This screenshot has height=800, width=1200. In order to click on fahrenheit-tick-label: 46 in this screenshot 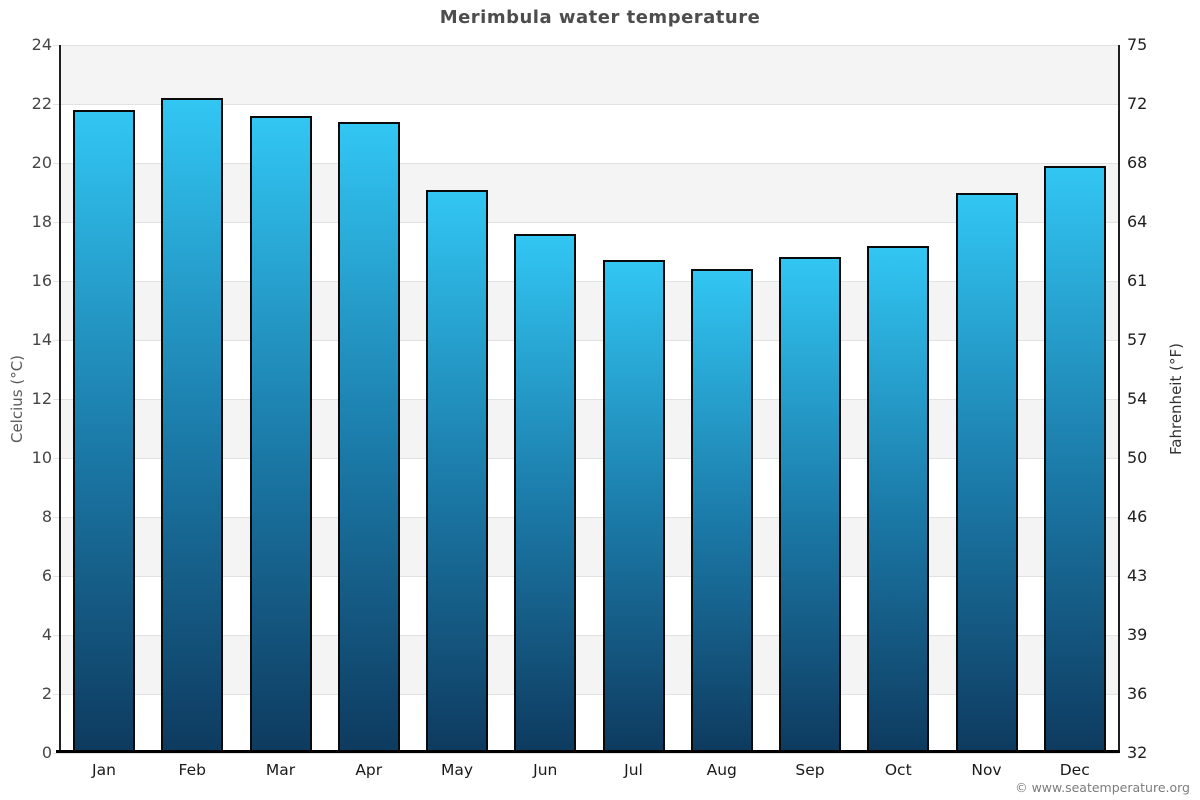, I will do `click(1137, 516)`.